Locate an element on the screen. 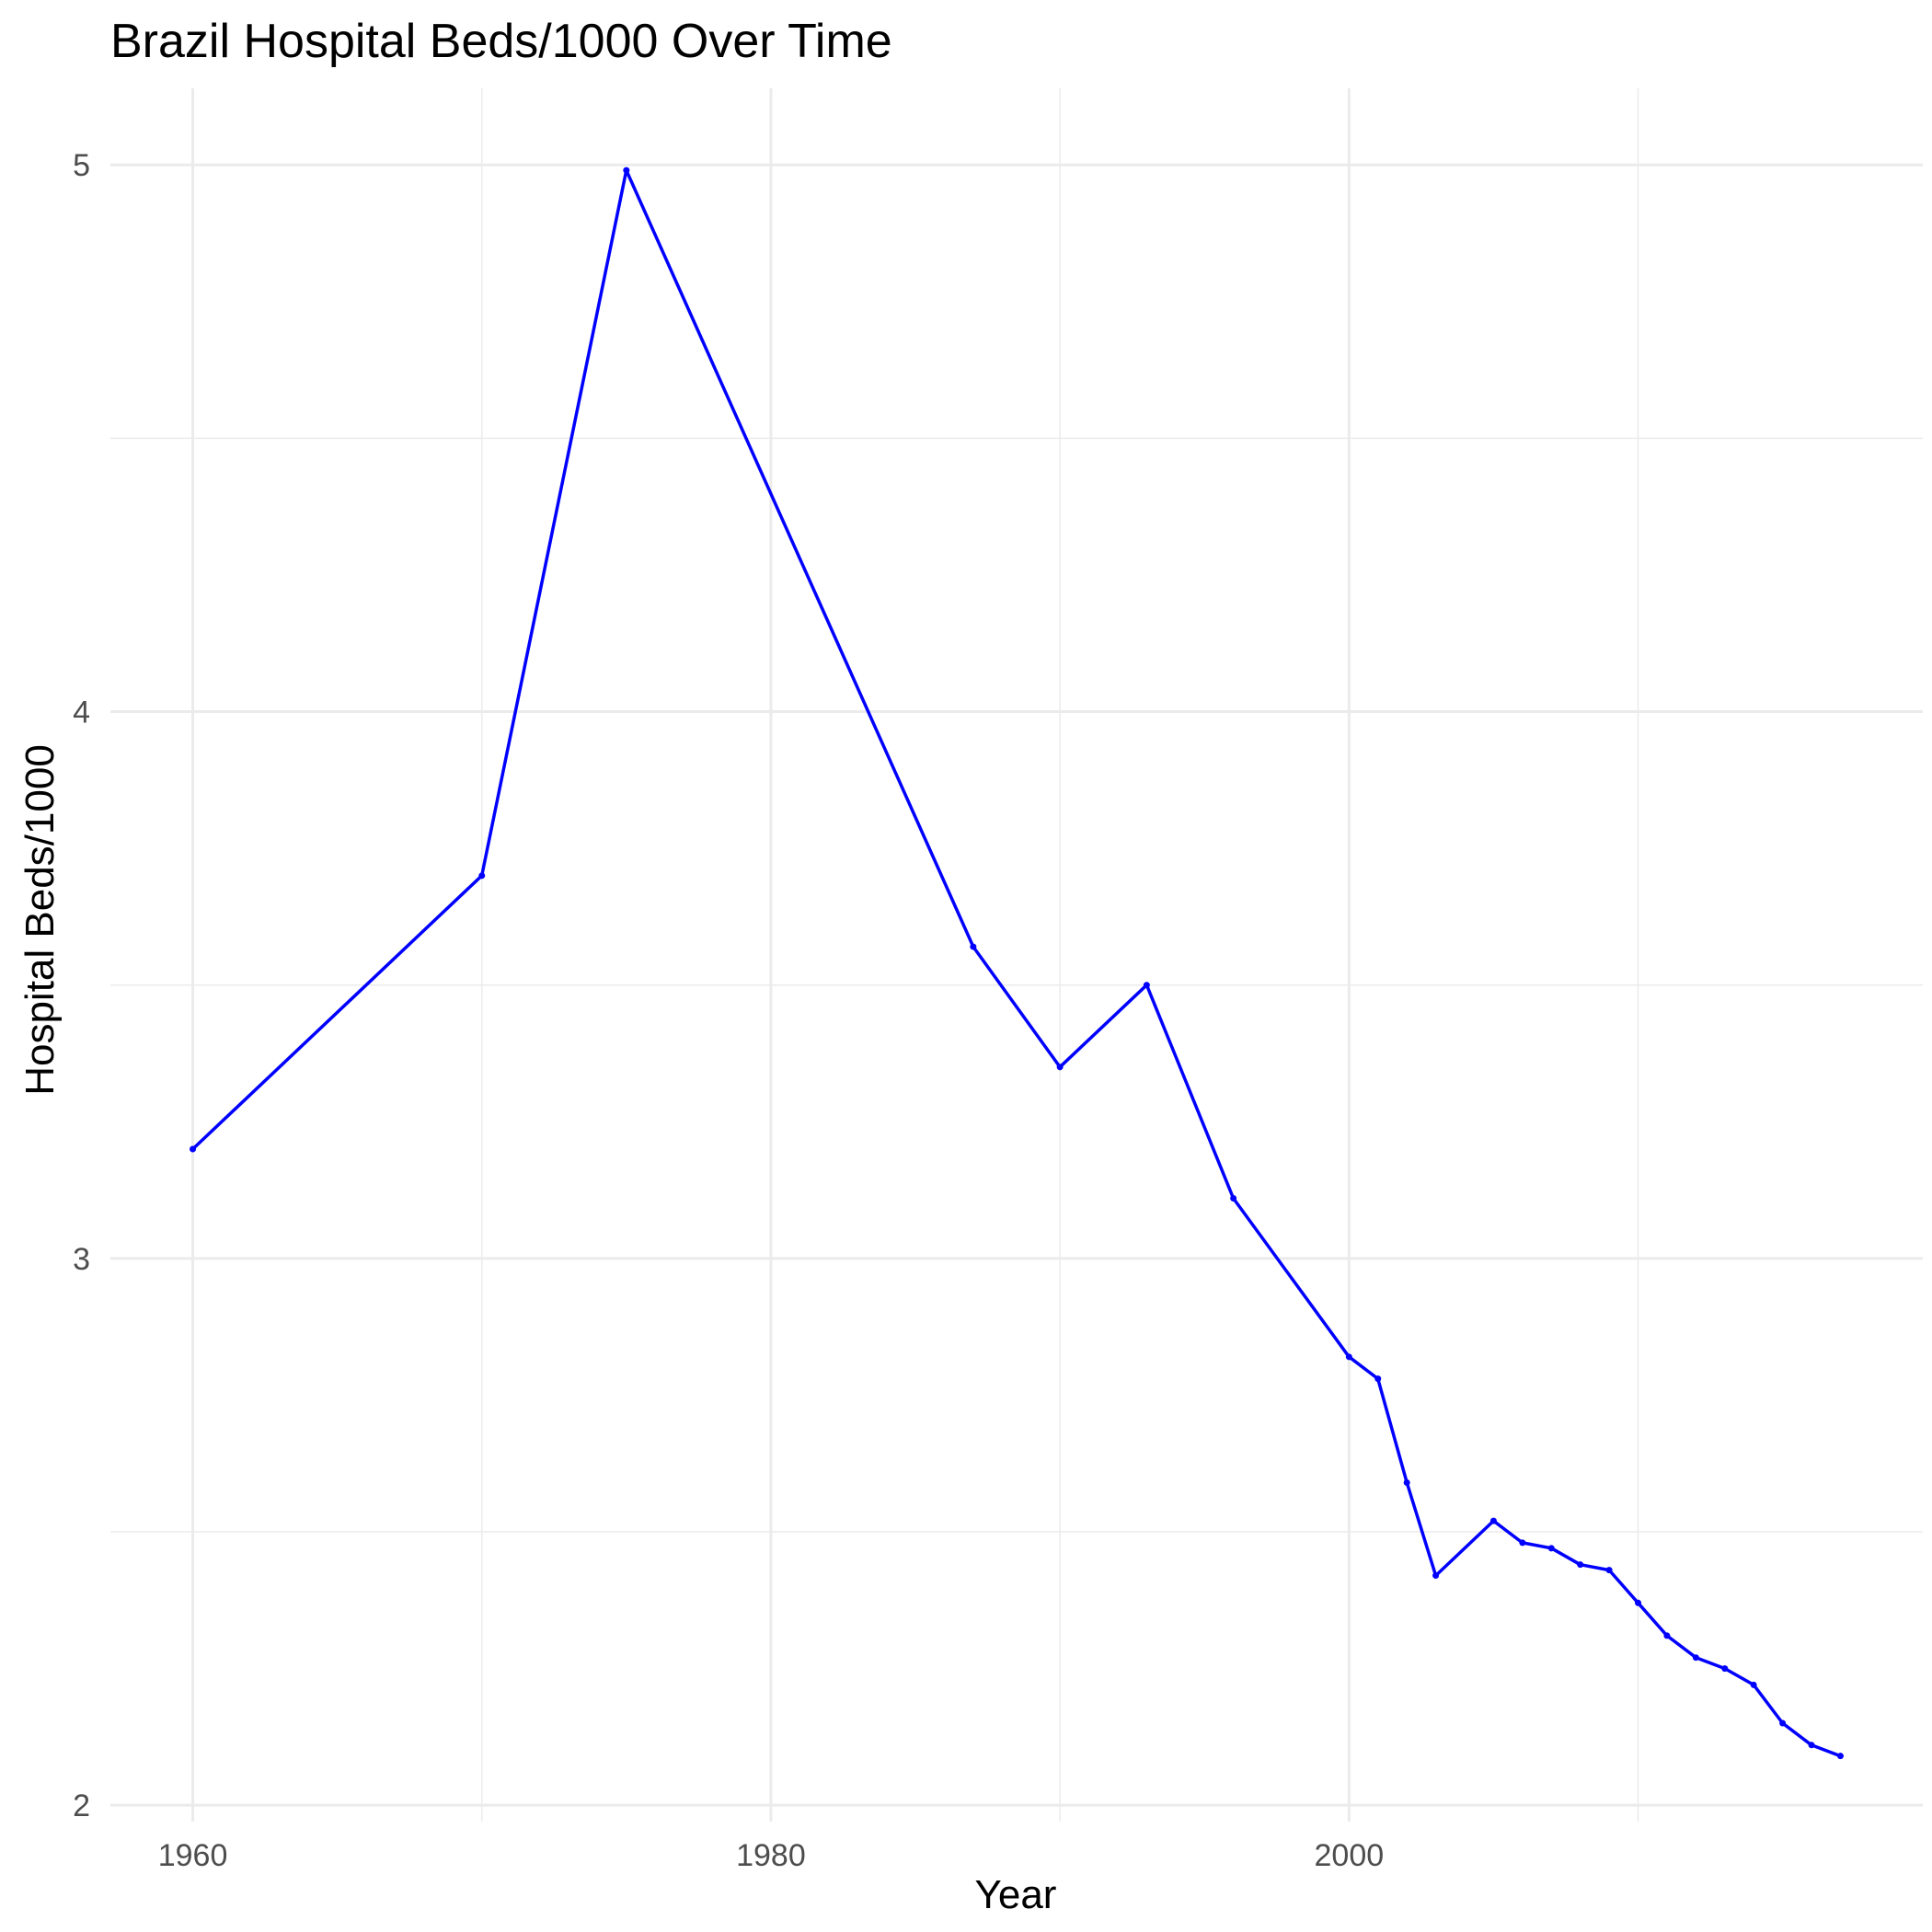 The height and width of the screenshot is (1932, 1932). y-tick-label: 4 is located at coordinates (81, 713).